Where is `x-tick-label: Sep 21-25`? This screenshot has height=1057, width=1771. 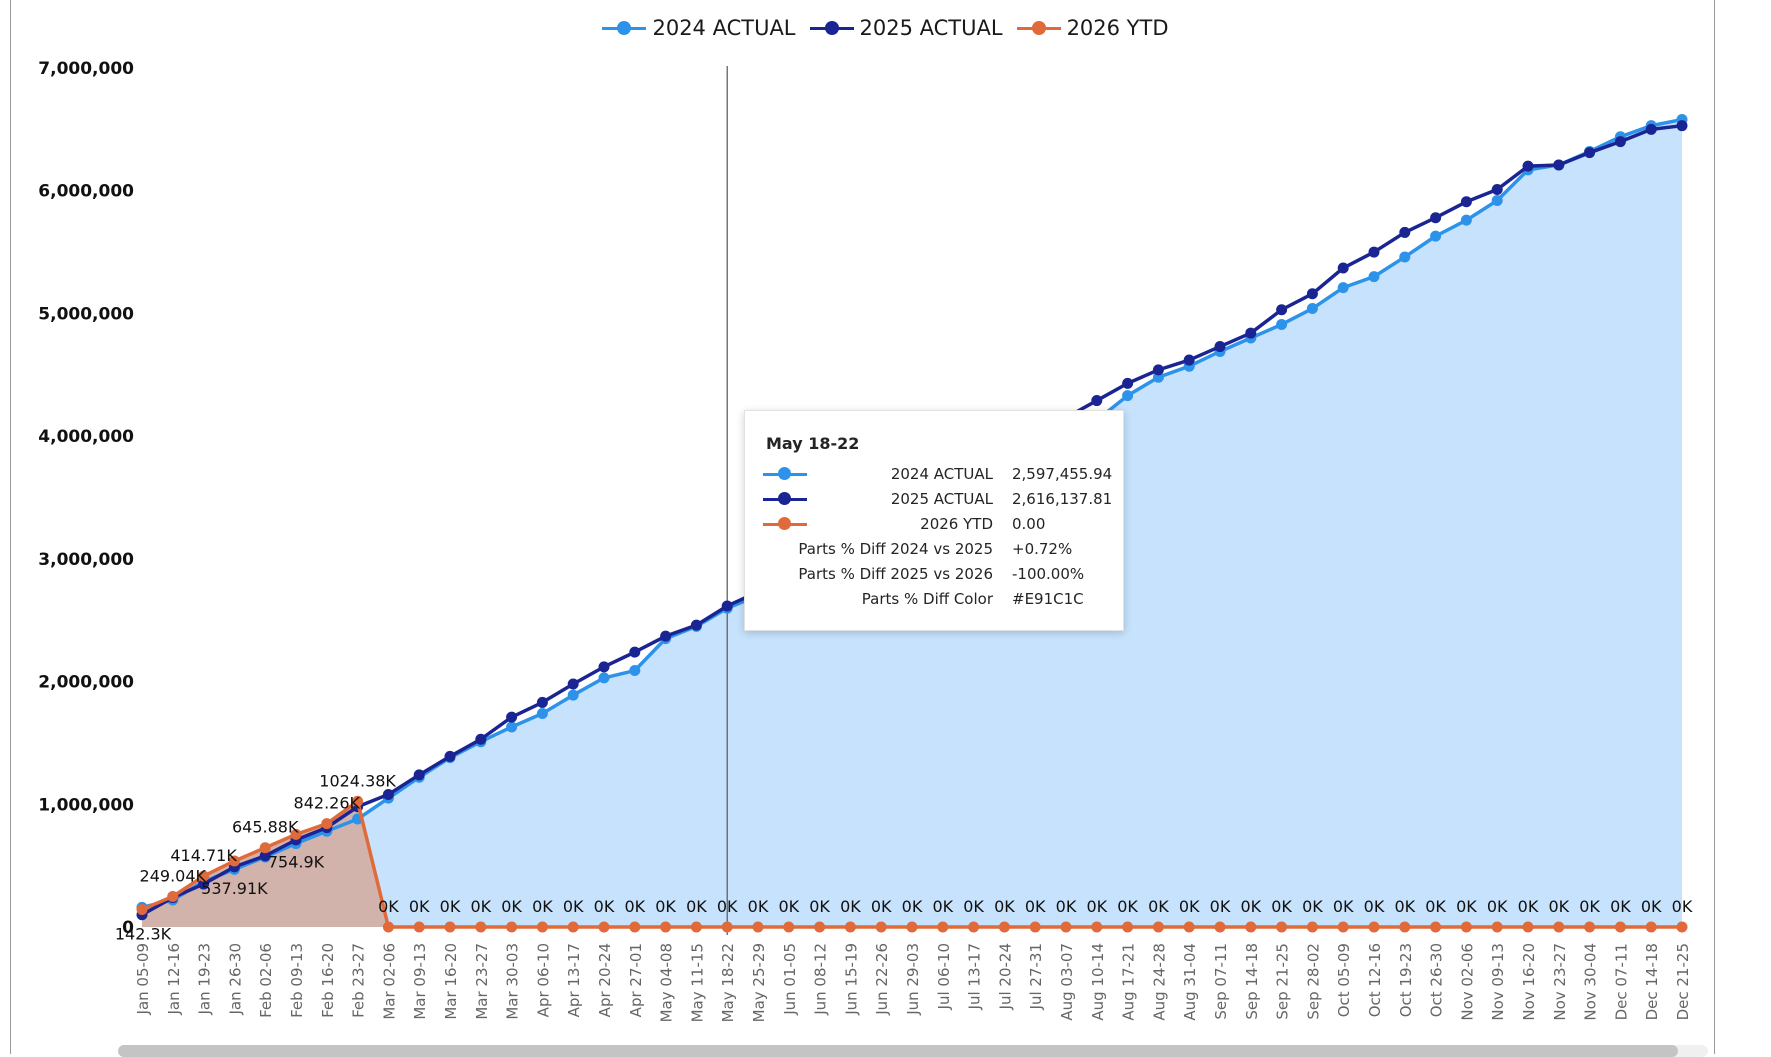 x-tick-label: Sep 21-25 is located at coordinates (1283, 981).